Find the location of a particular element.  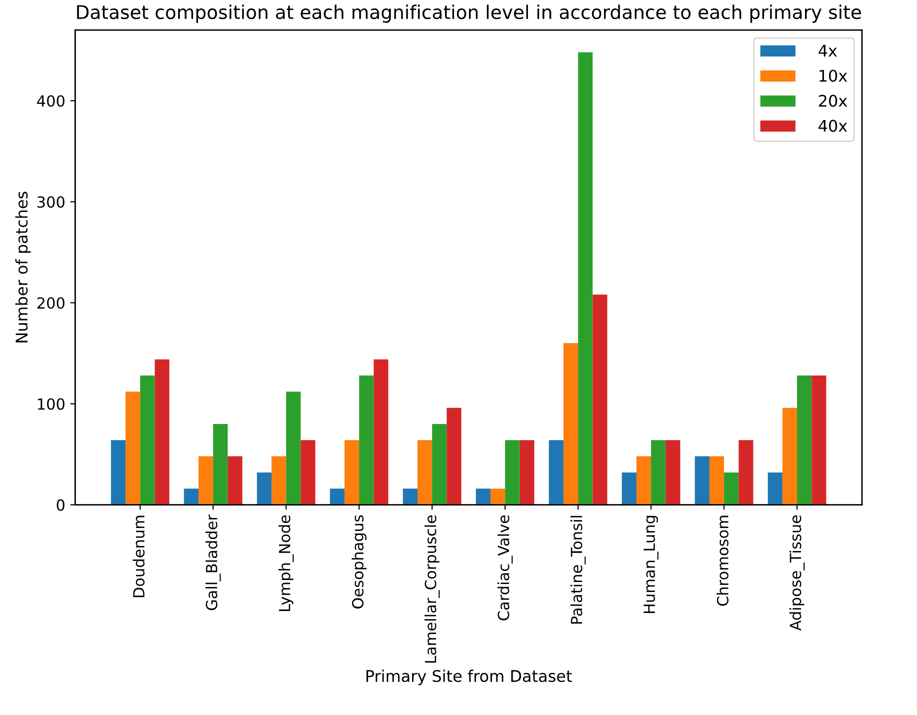

y-axis-title: Number of patches is located at coordinates (23, 267).